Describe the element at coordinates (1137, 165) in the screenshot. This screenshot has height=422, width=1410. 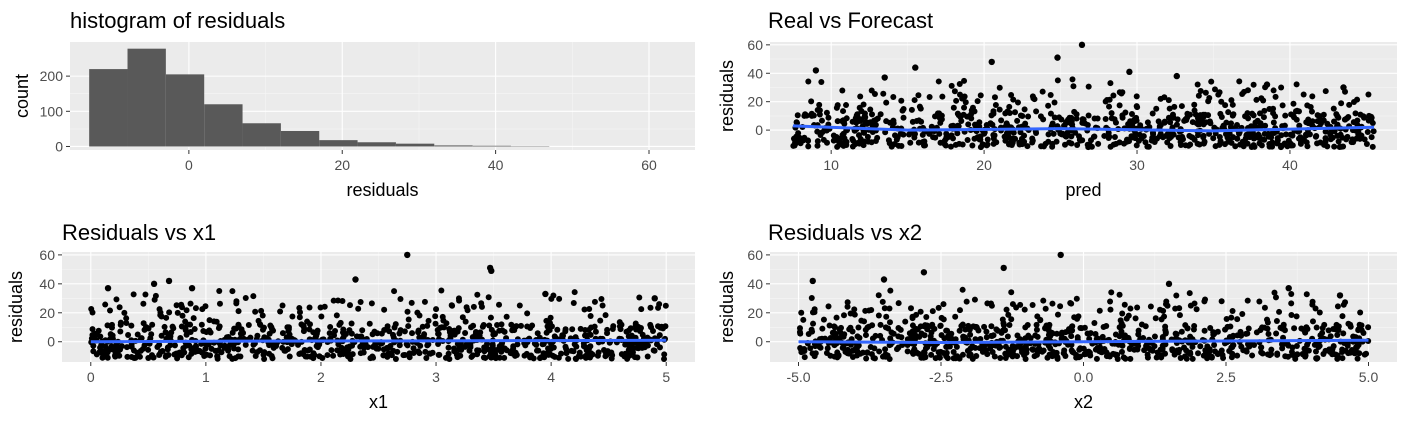
I see `x-tick-label: 30` at that location.